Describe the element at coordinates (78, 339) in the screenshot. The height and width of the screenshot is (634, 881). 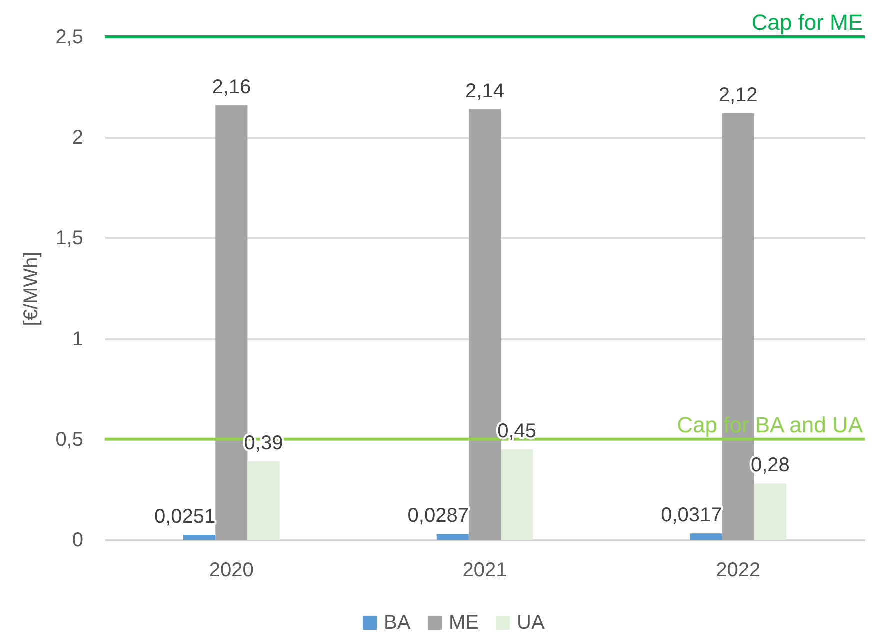
I see `y-tick-label: 1` at that location.